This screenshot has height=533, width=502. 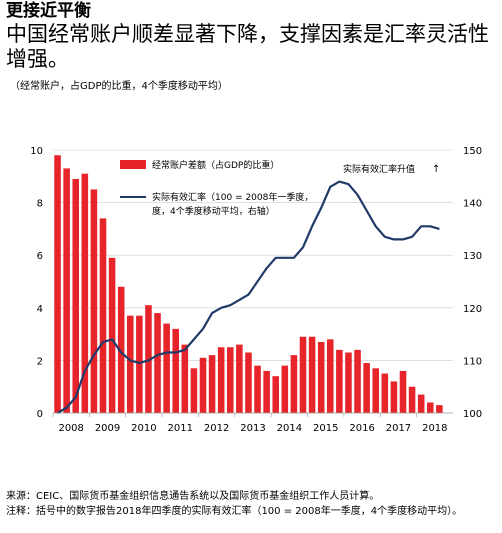 I want to click on x-tick-2018: 2018, so click(x=434, y=428).